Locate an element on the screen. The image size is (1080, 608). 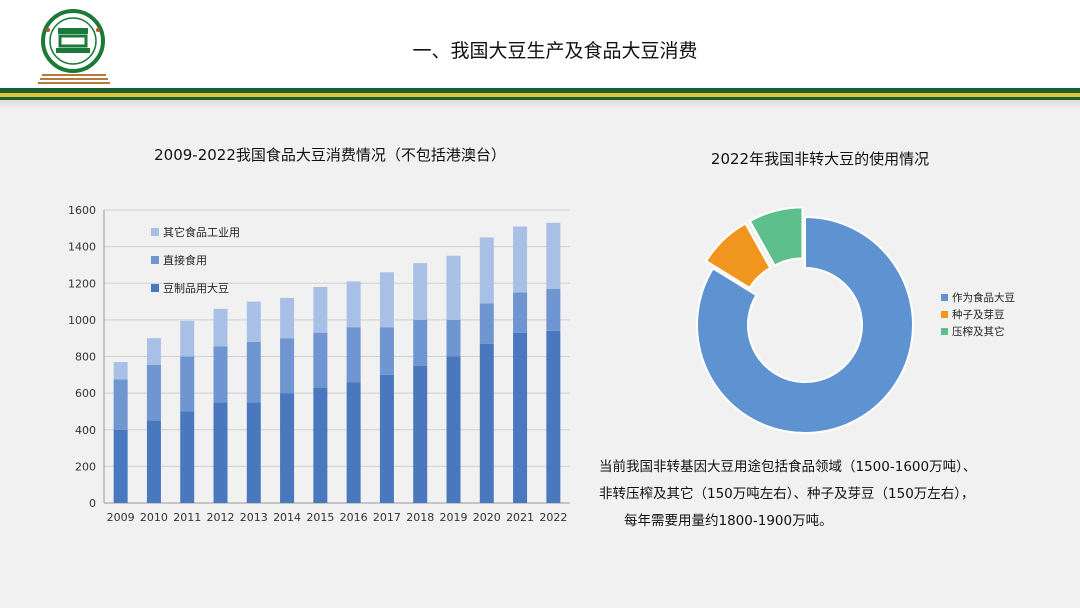
x-tick-label: 2017 is located at coordinates (387, 517).